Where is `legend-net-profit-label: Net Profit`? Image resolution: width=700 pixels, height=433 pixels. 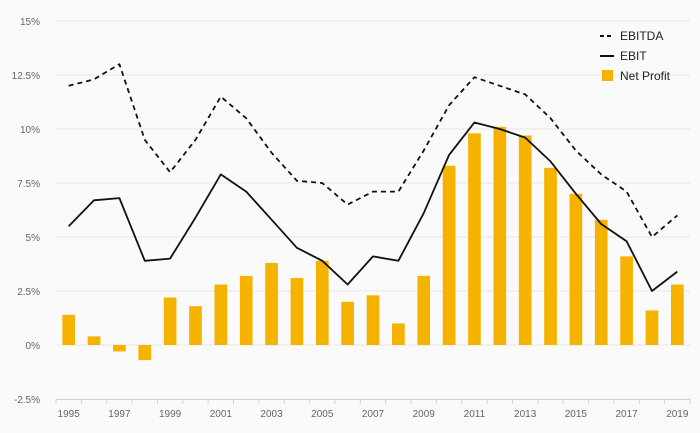
legend-net-profit-label: Net Profit is located at coordinates (645, 76).